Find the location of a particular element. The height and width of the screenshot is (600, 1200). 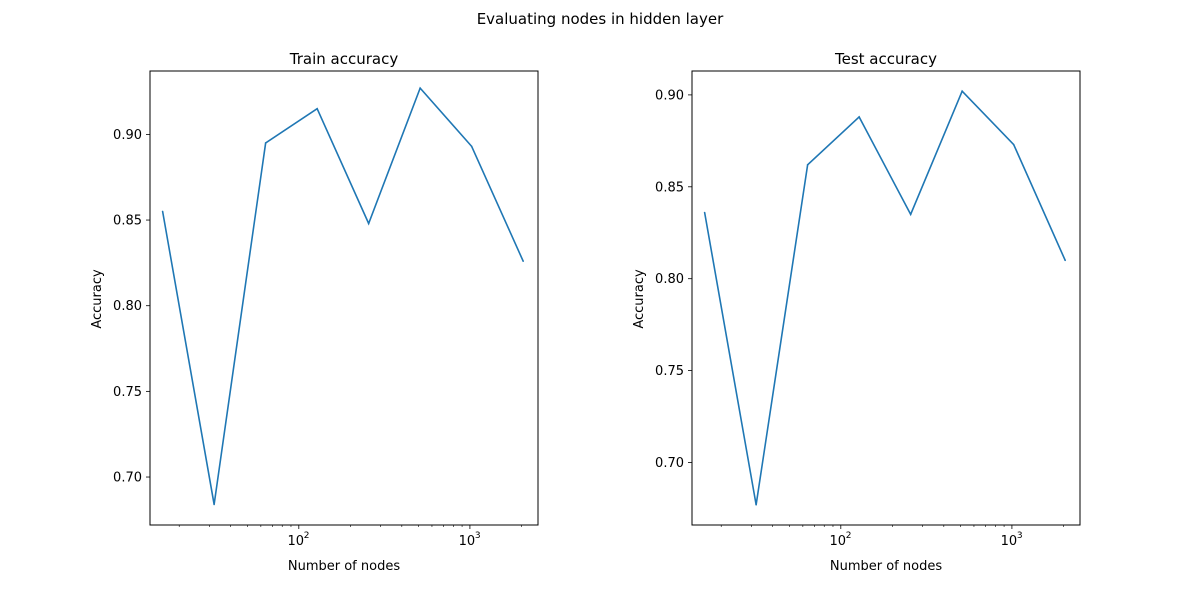

train-x-tick-exponent: 3 is located at coordinates (478, 536).